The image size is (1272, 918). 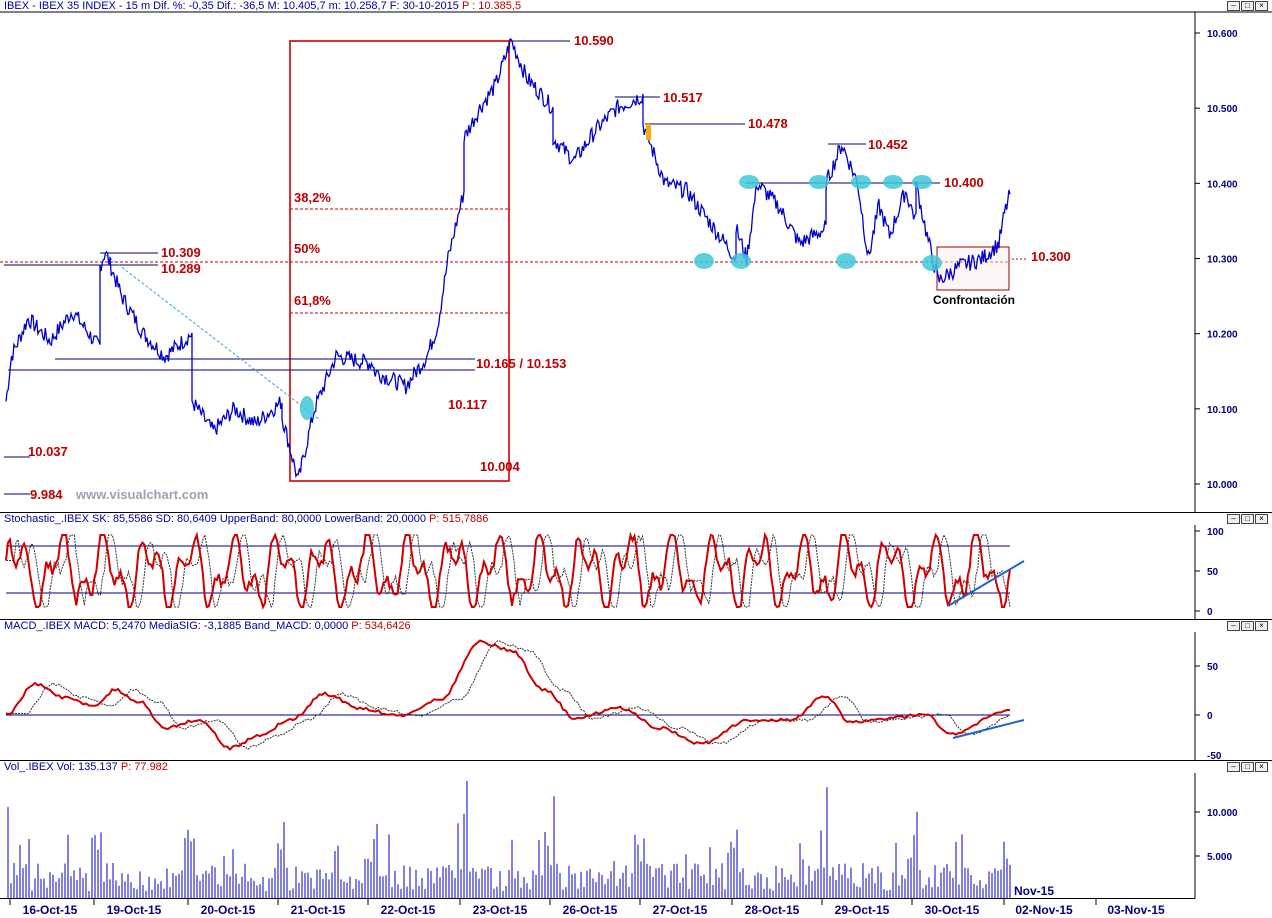 What do you see at coordinates (48, 451) in the screenshot?
I see `label-10037: 10.037` at bounding box center [48, 451].